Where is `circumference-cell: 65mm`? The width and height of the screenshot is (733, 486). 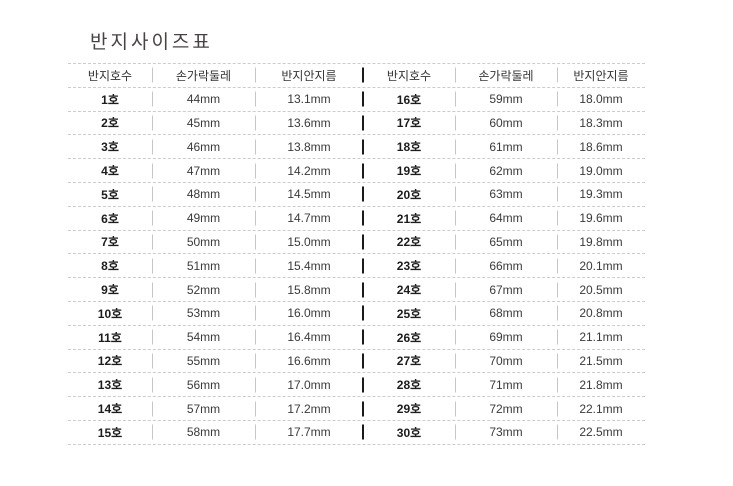 circumference-cell: 65mm is located at coordinates (506, 242).